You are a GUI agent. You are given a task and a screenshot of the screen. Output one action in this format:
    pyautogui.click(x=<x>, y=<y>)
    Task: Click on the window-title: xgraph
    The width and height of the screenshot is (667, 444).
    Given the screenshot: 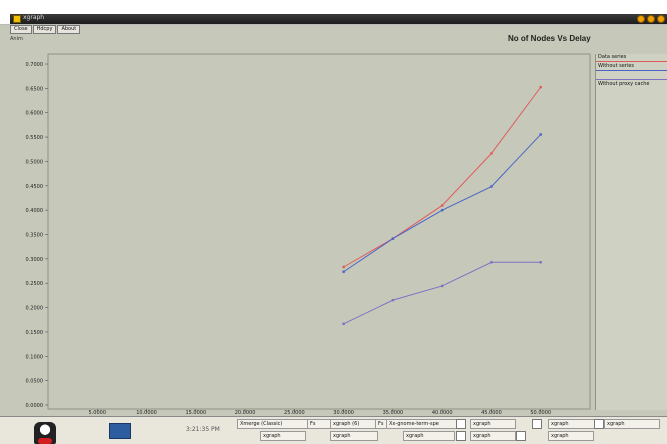 What is the action you would take?
    pyautogui.click(x=34, y=17)
    